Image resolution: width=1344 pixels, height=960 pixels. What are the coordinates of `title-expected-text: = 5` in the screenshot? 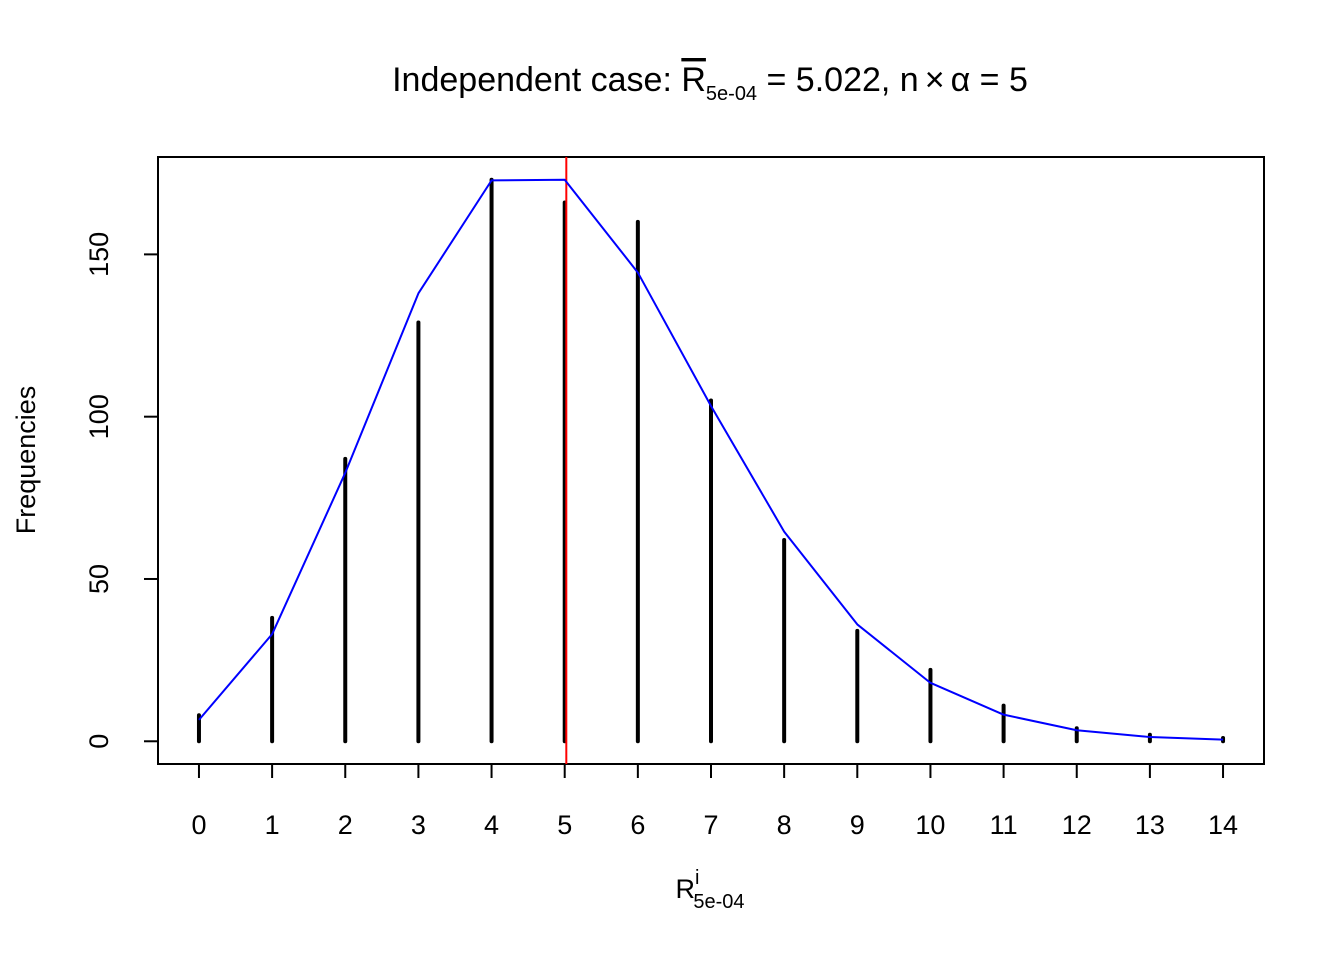 It's located at (999, 80).